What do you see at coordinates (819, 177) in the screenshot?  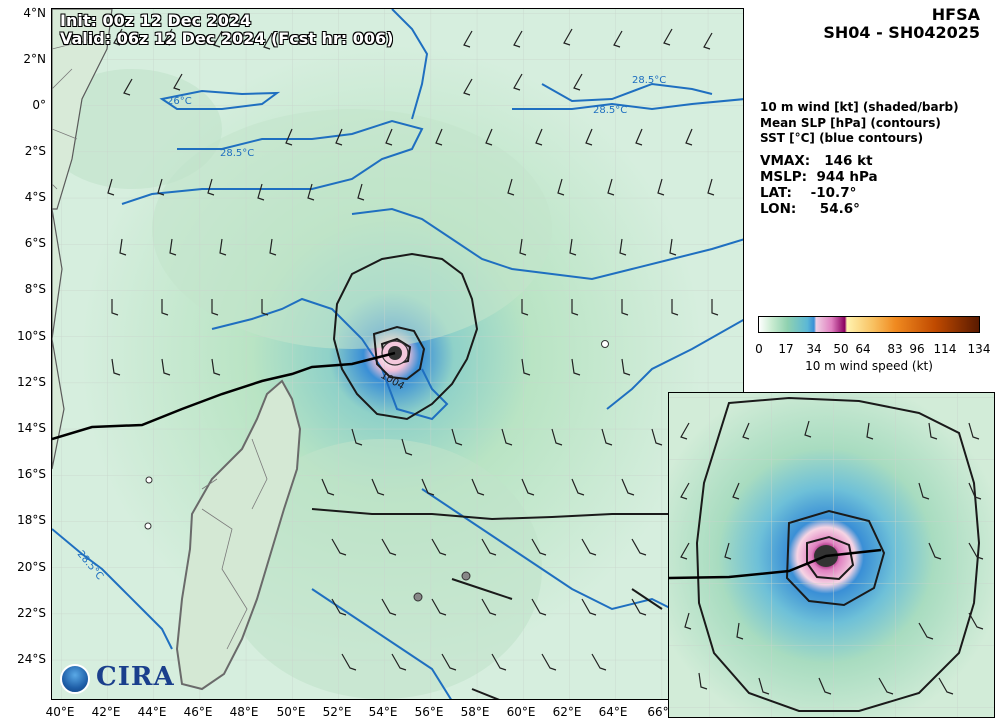 I see `stat-mslp: MSLP: 944 hPa` at bounding box center [819, 177].